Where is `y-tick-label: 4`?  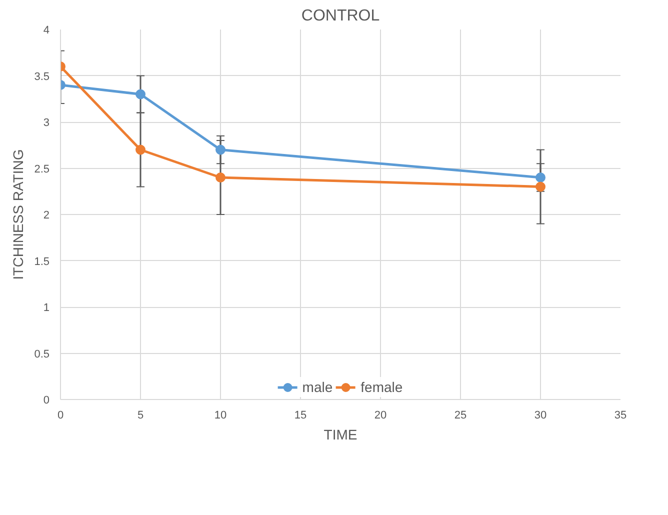 y-tick-label: 4 is located at coordinates (46, 30).